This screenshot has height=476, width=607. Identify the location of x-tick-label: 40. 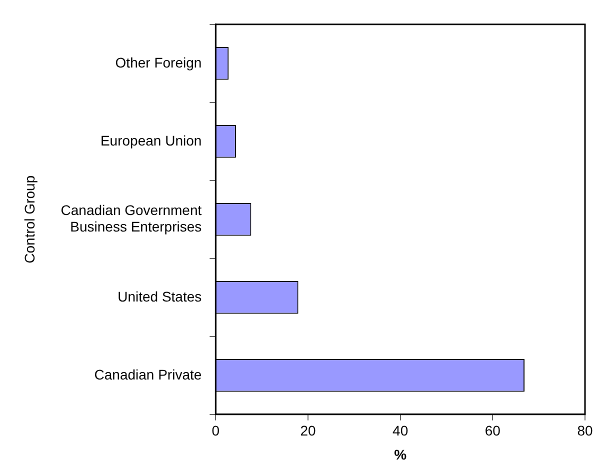
(400, 430).